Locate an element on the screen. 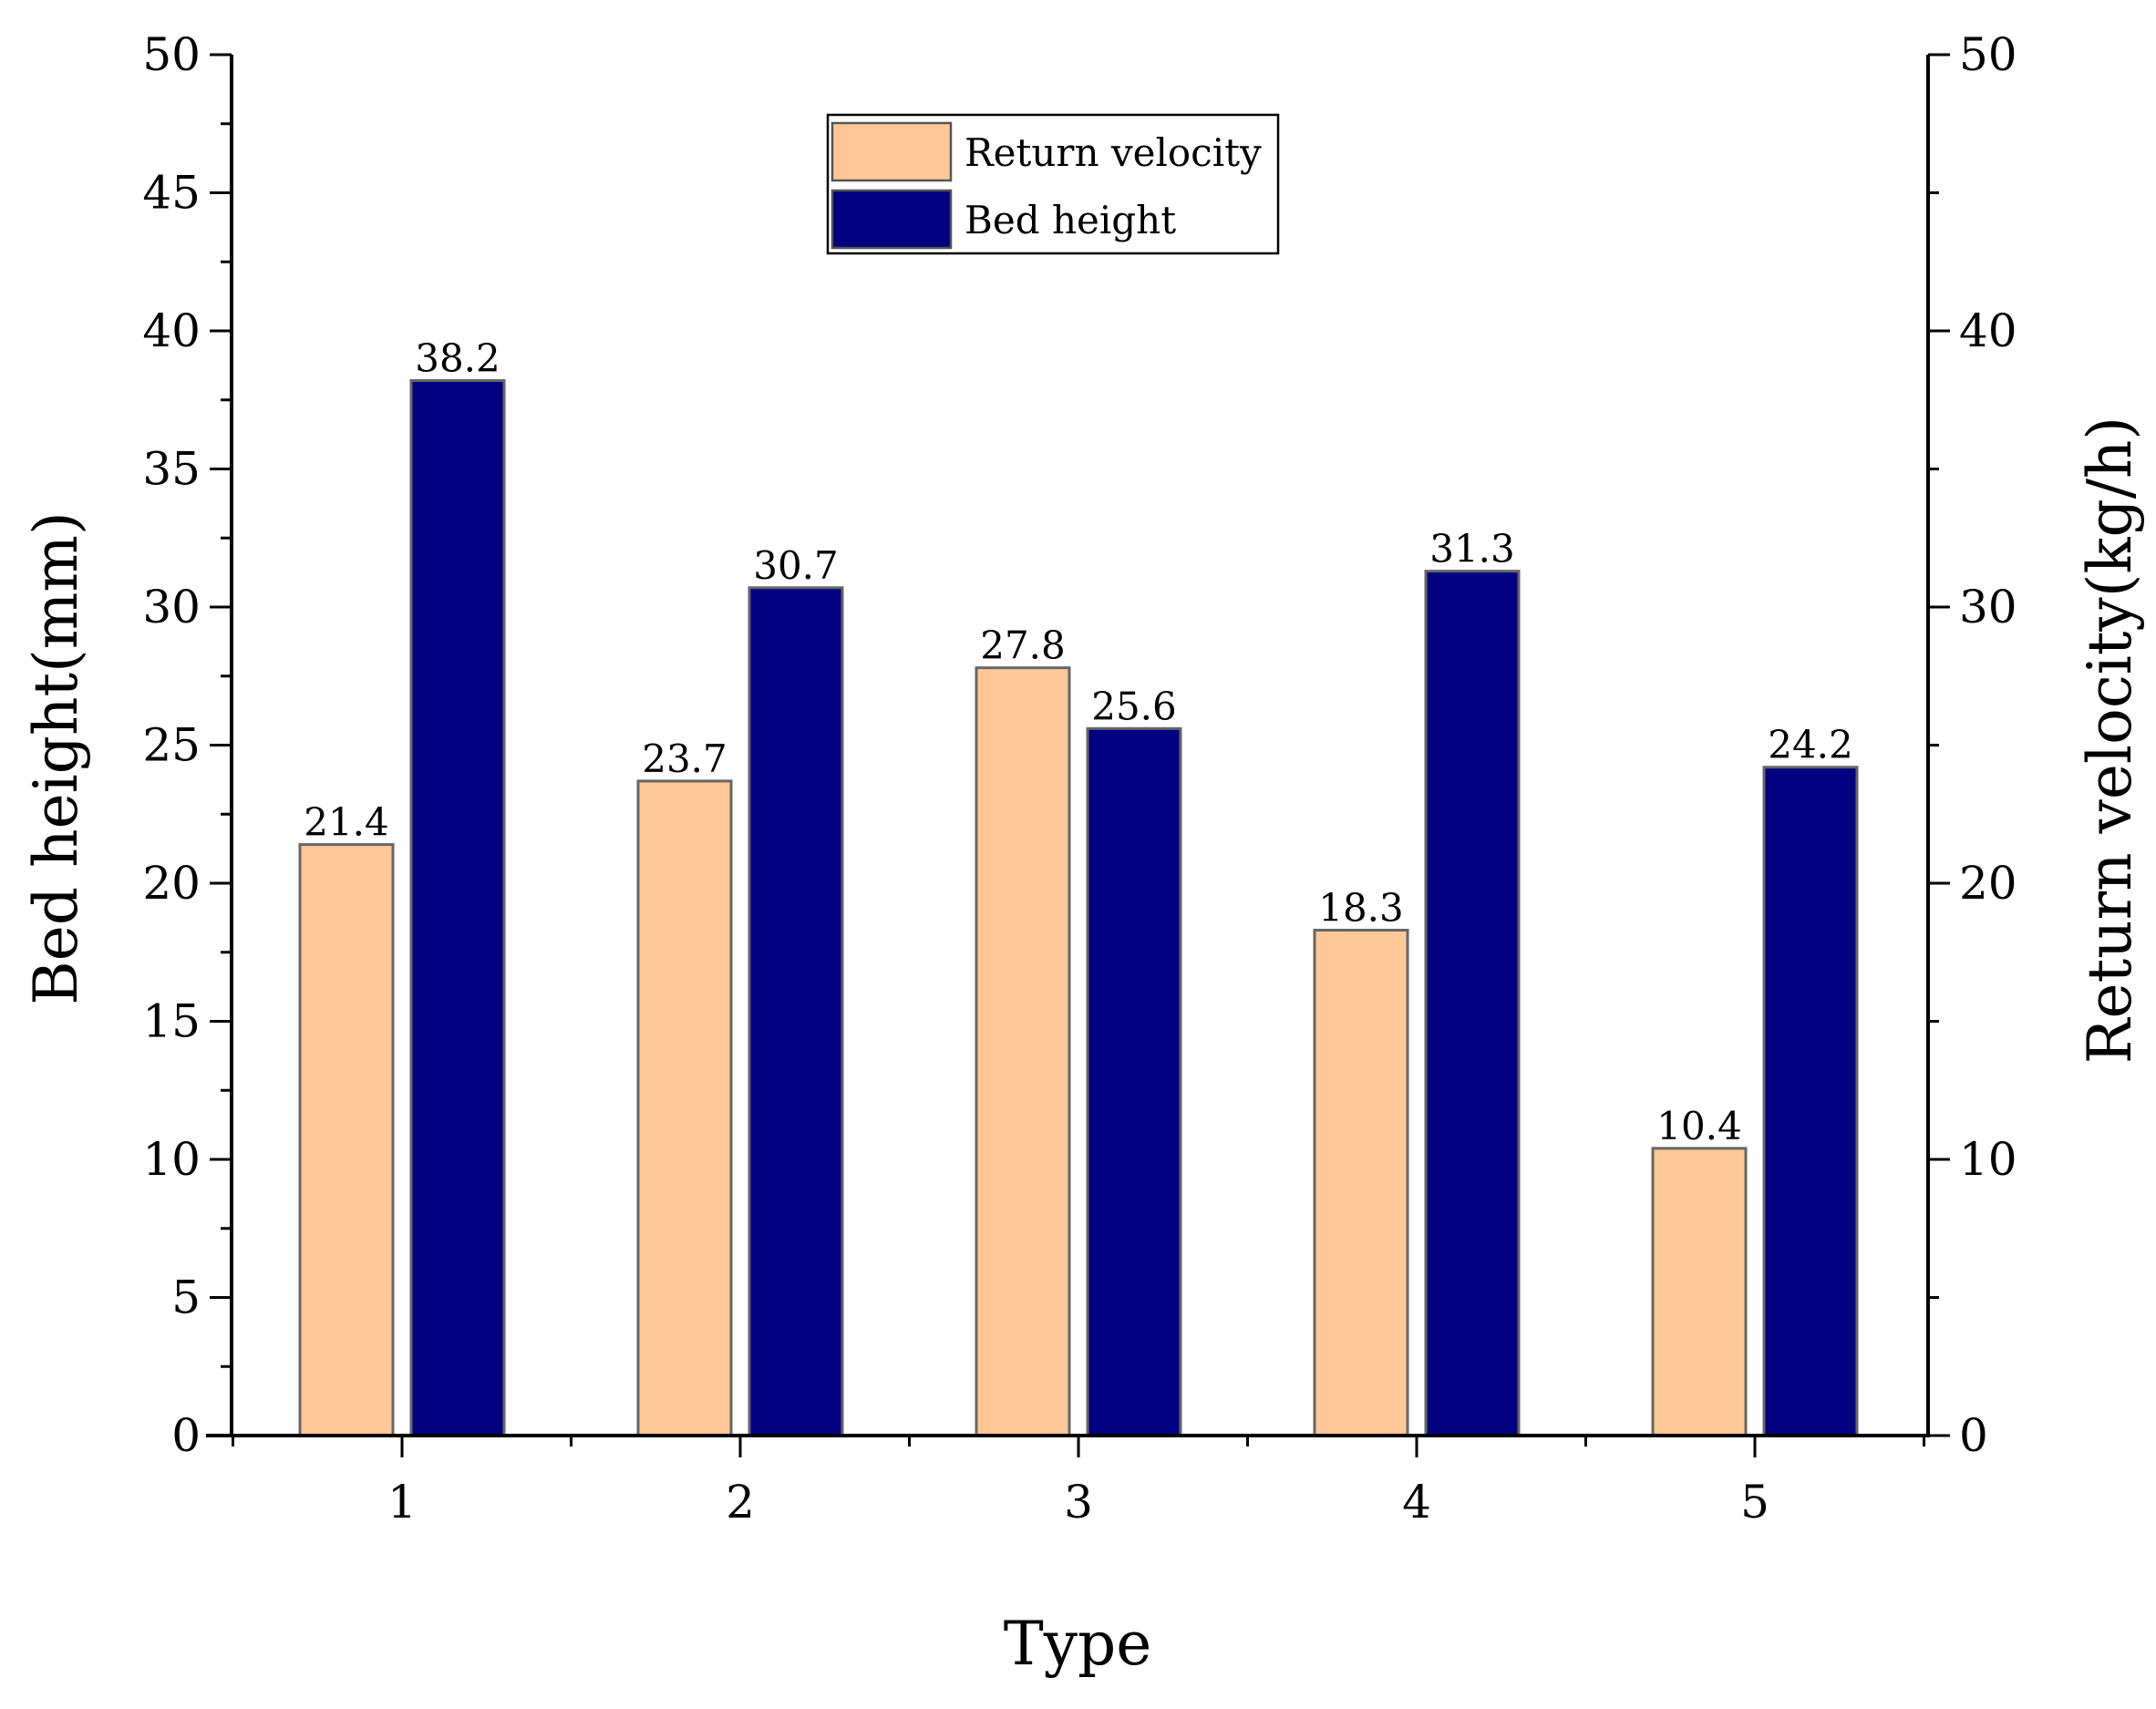 The image size is (2156, 1709). data-label-return-velocity-1: 21.4 is located at coordinates (346, 823).